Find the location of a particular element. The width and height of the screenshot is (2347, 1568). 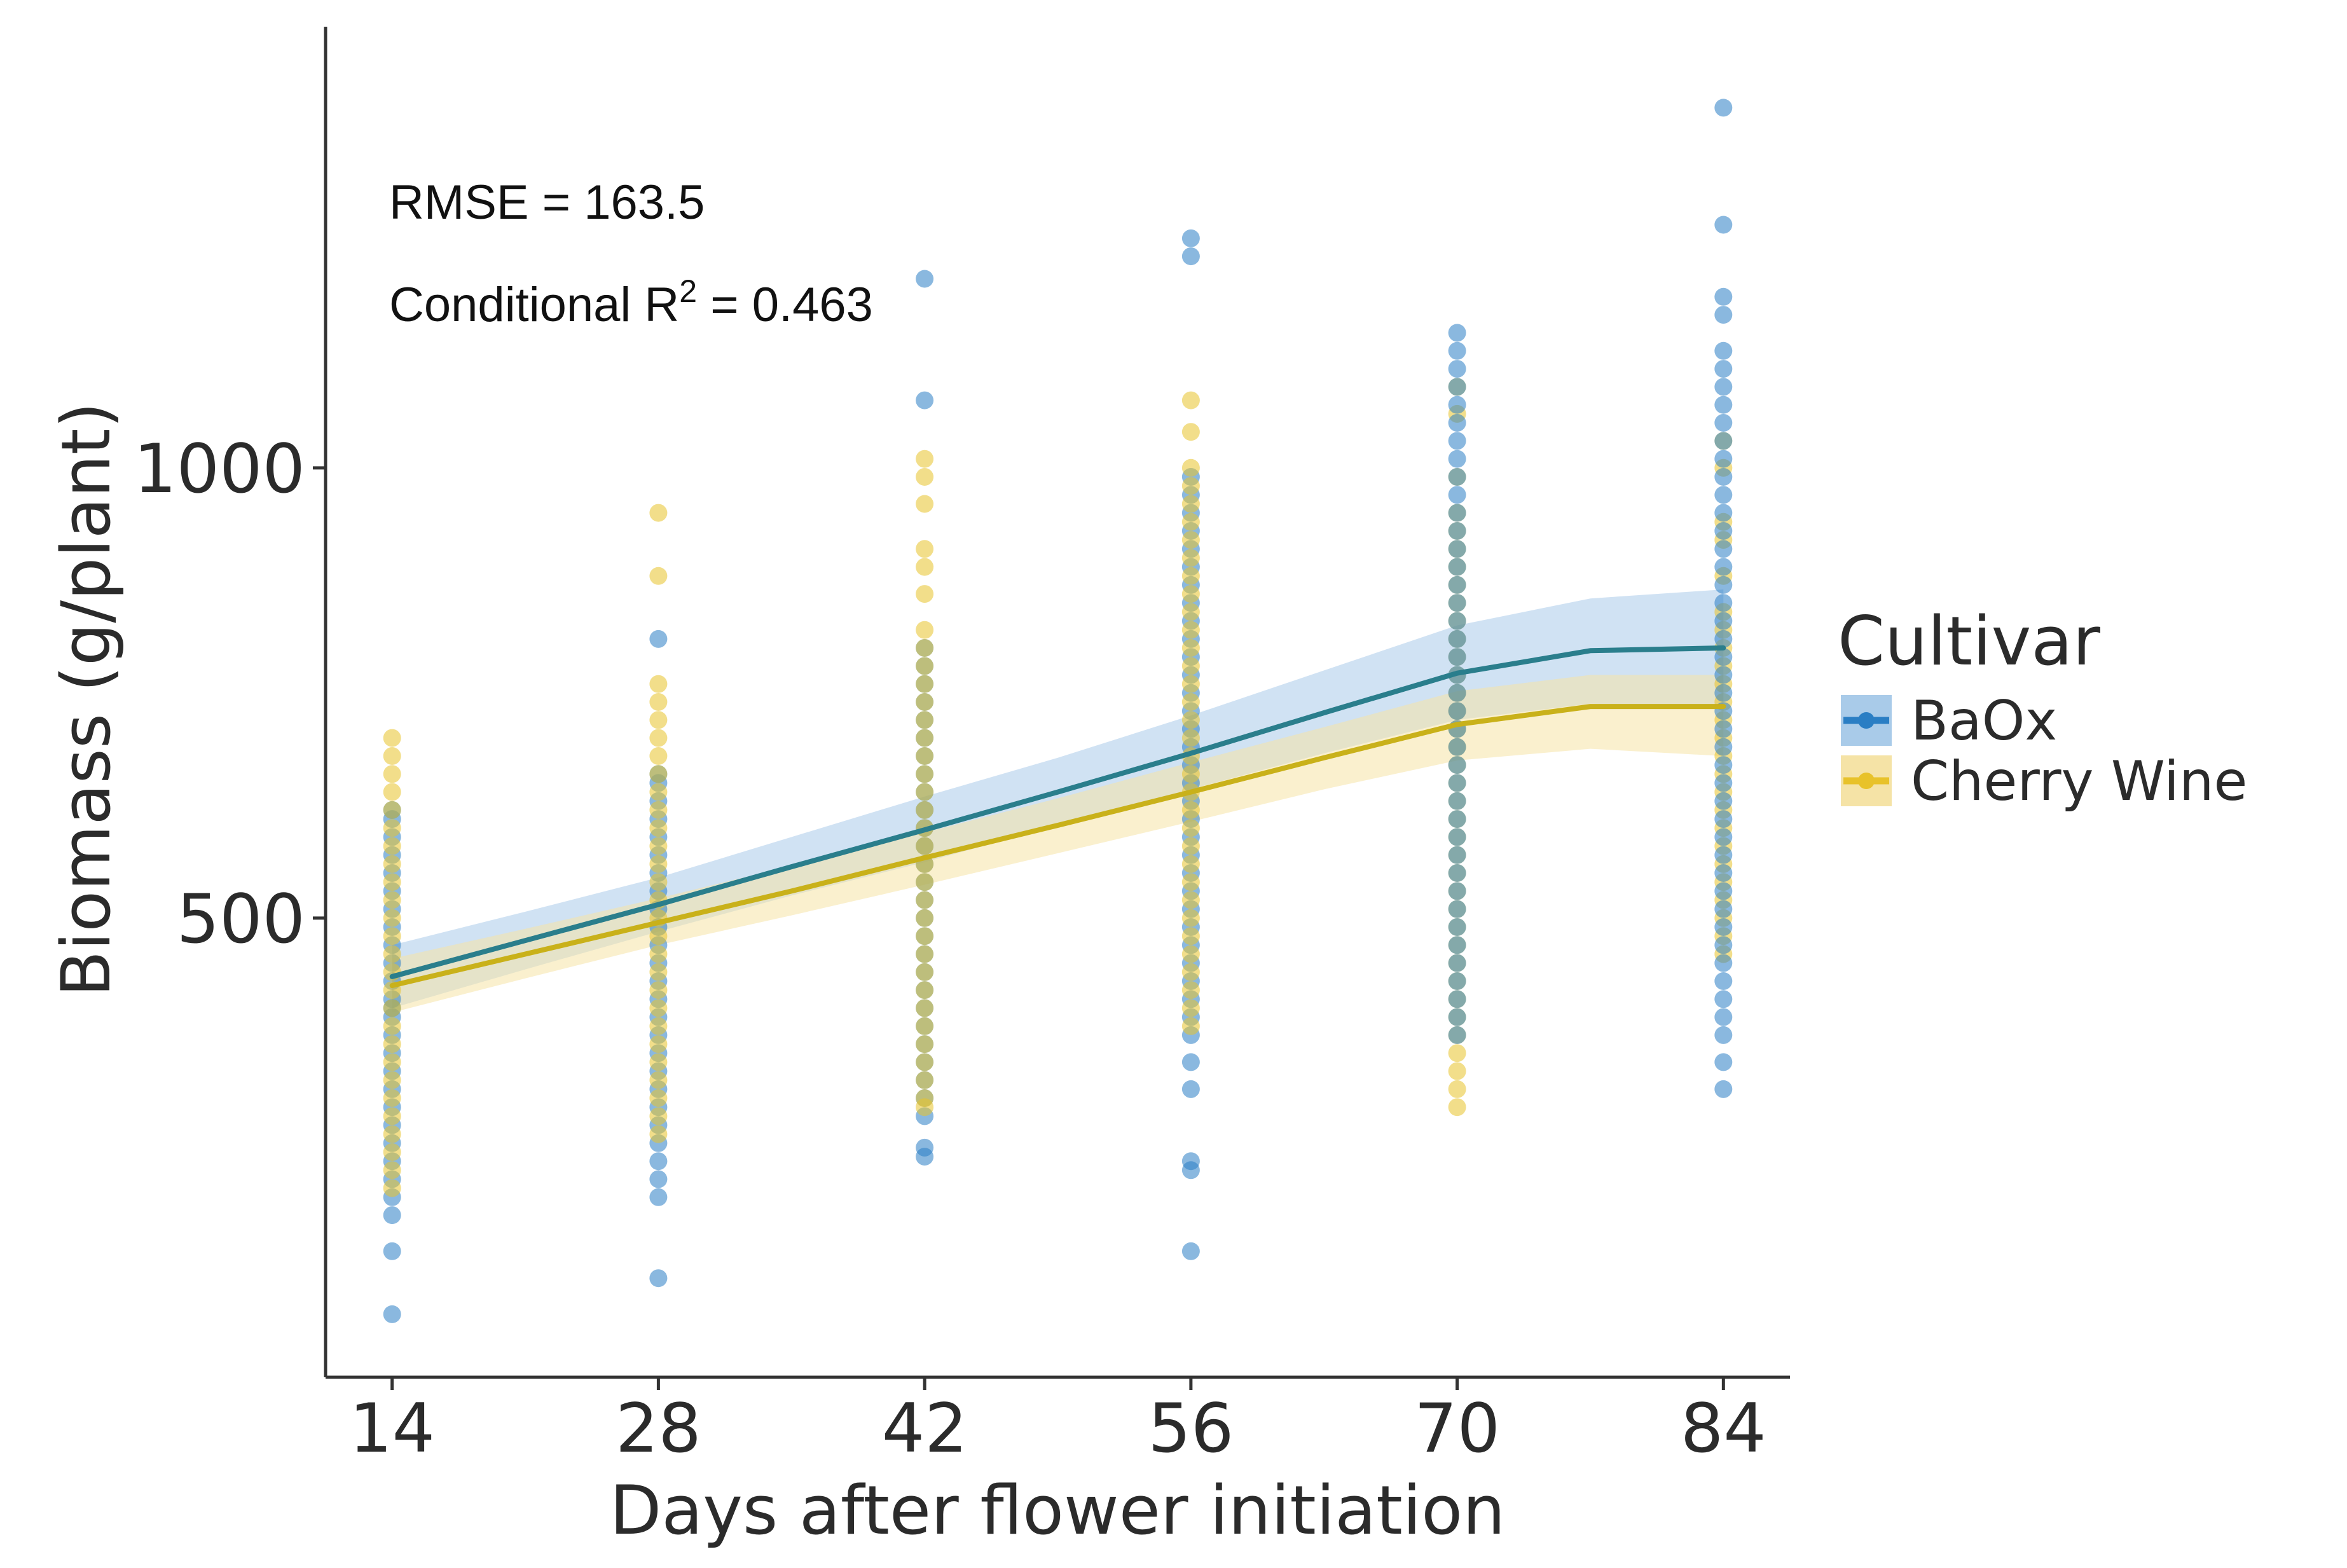

legend: Cultivar BaOx Cherry Wine is located at coordinates (2042, 707).